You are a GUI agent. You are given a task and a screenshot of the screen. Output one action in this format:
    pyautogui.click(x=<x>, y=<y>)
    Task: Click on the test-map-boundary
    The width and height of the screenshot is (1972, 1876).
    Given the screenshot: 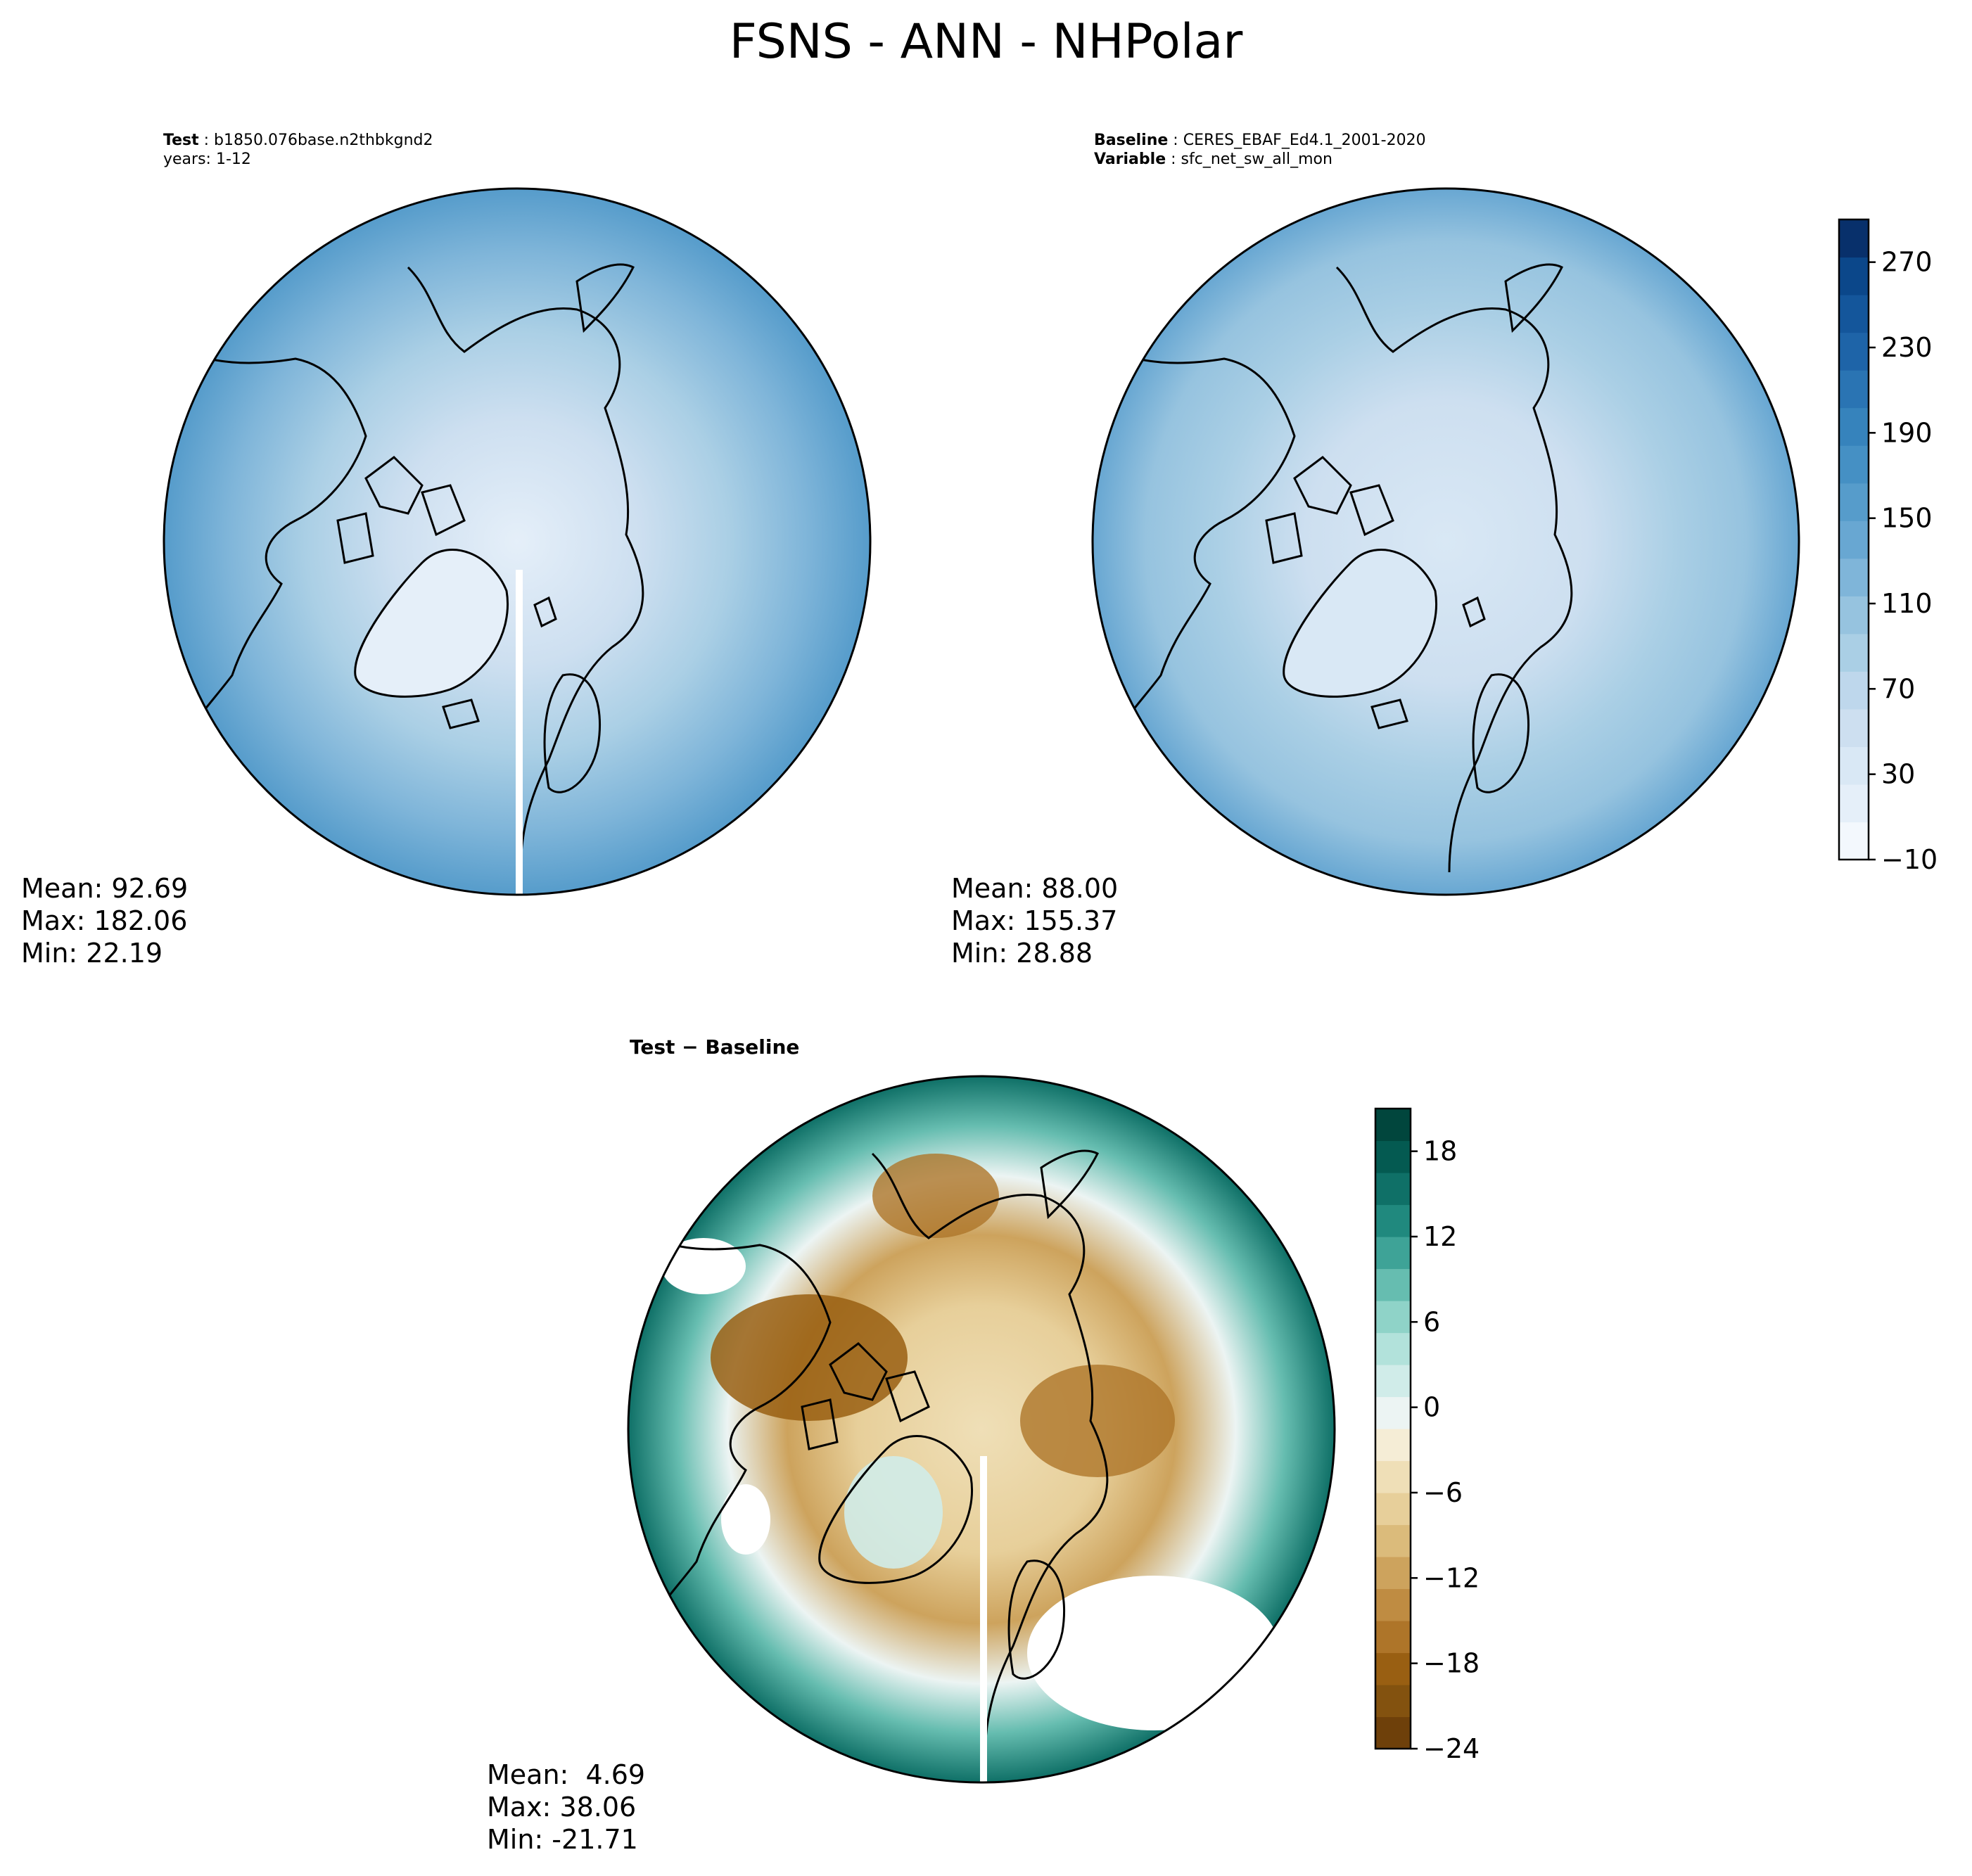 What is the action you would take?
    pyautogui.click(x=517, y=541)
    